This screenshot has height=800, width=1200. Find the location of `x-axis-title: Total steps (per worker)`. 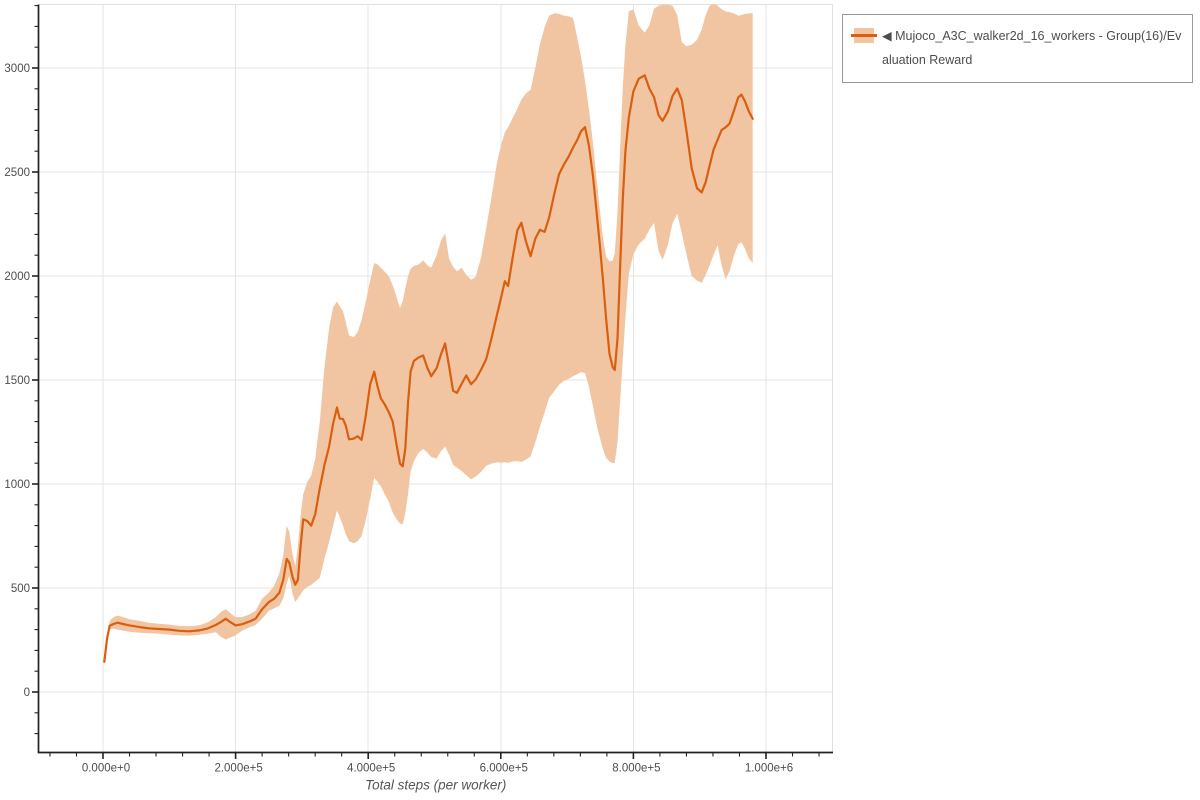

x-axis-title: Total steps (per worker) is located at coordinates (435, 785).